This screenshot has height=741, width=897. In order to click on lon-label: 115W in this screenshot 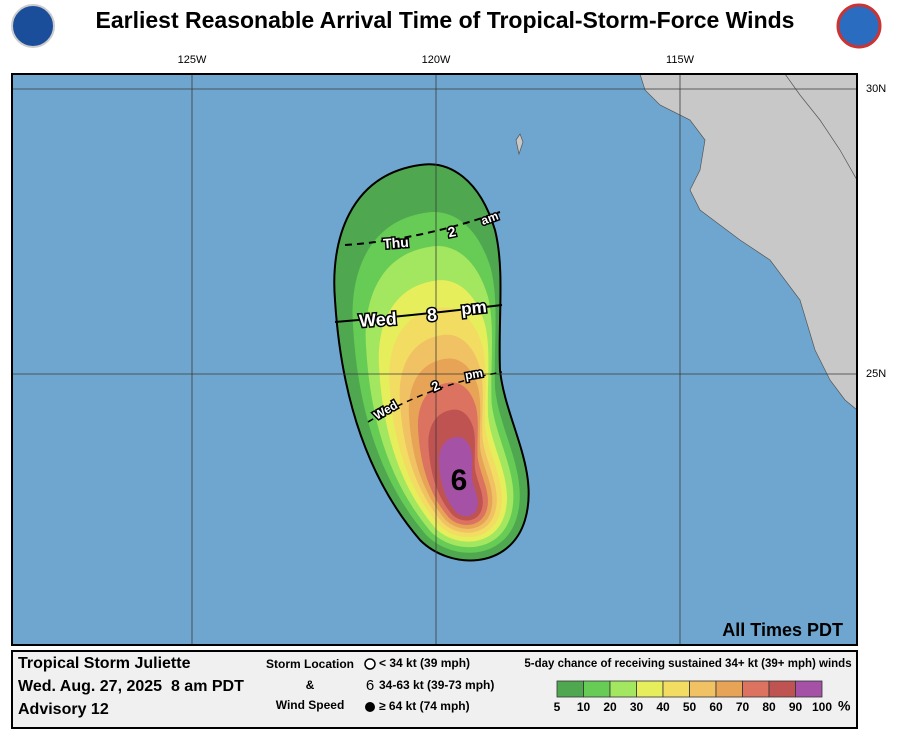, I will do `click(680, 60)`.